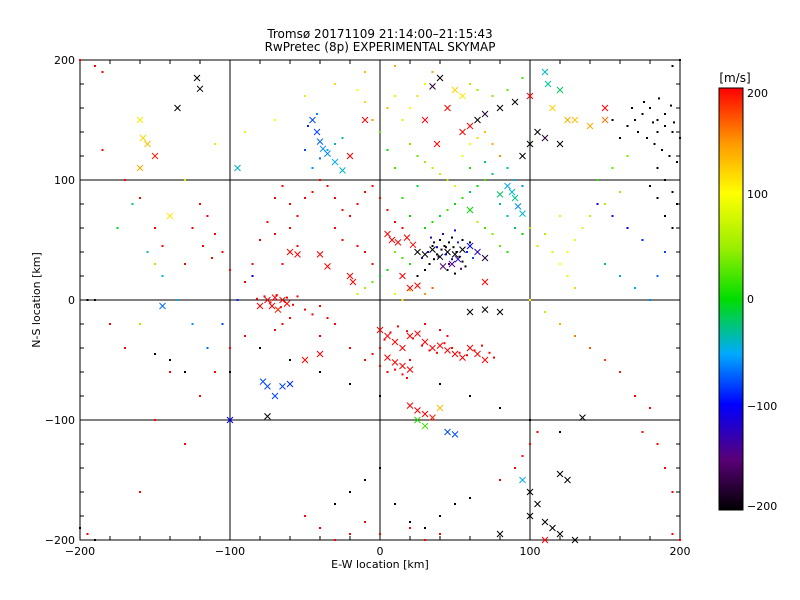  Describe the element at coordinates (64, 60) in the screenshot. I see `y-tick-label: 200` at that location.